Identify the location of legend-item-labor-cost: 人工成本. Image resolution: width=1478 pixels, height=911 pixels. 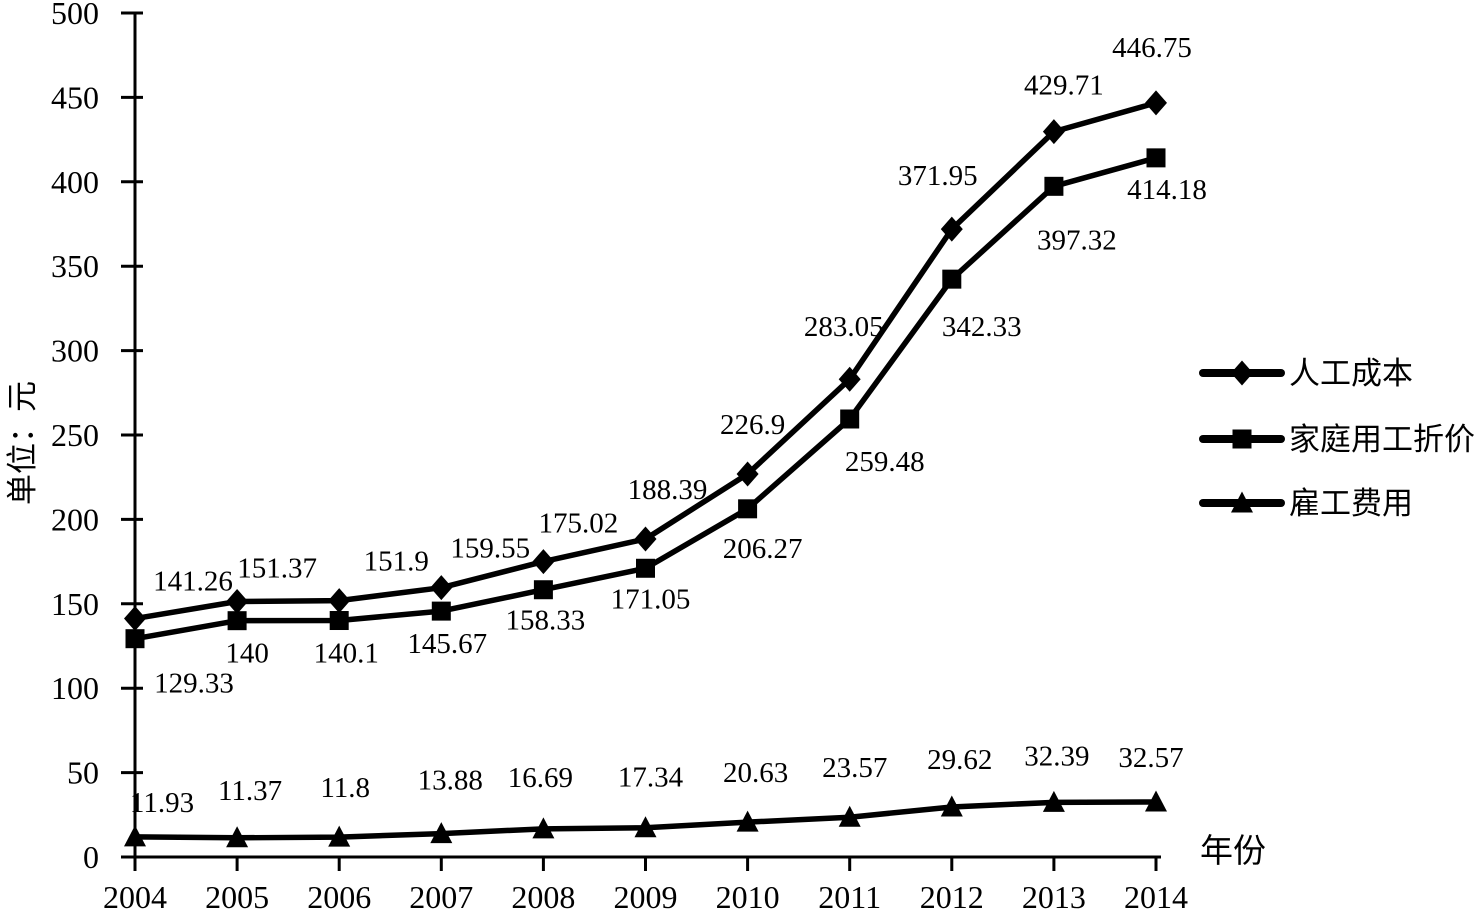
(1306, 373).